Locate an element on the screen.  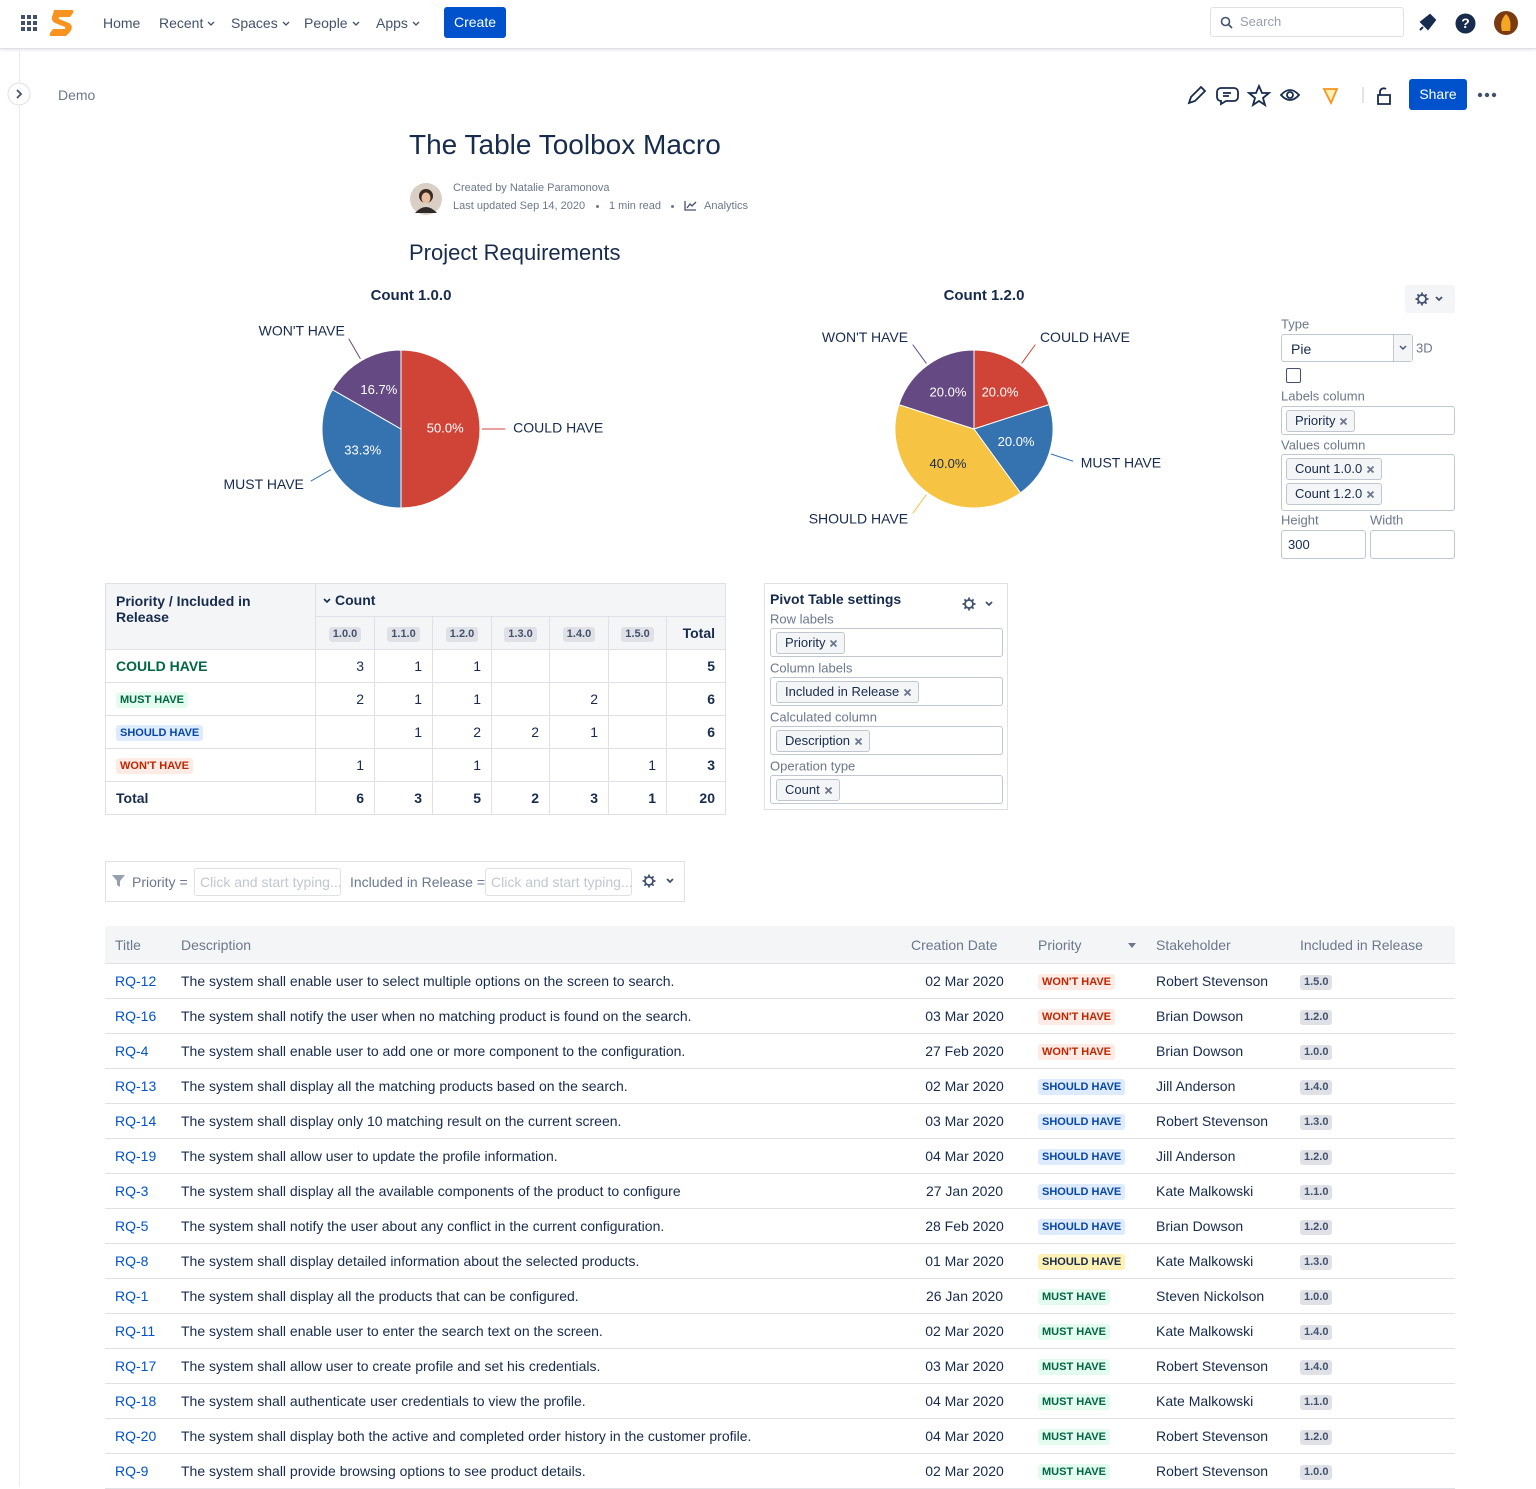
requirement-link: RQ-8 is located at coordinates (132, 1261).